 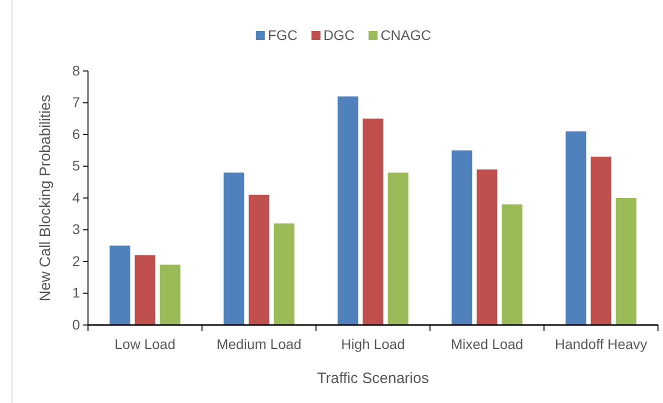 I want to click on legend-label: DGC, so click(x=339, y=35).